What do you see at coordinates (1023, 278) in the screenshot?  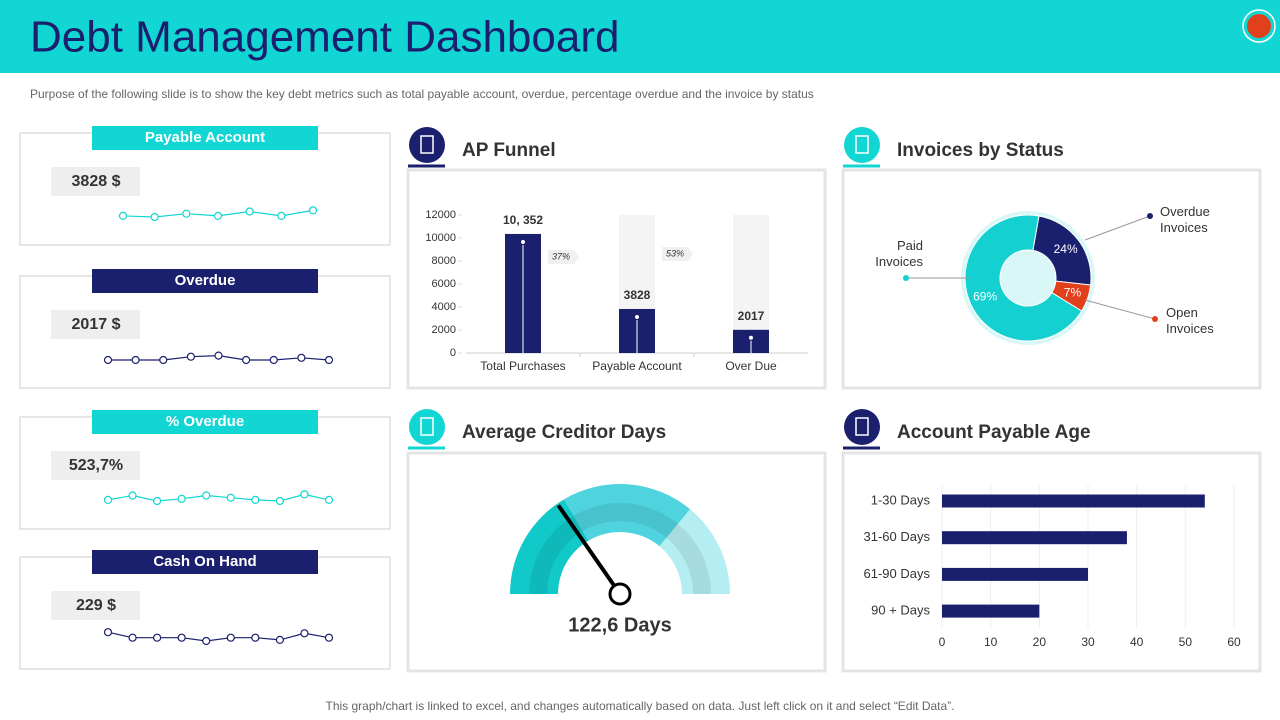 I see `pie-slice` at bounding box center [1023, 278].